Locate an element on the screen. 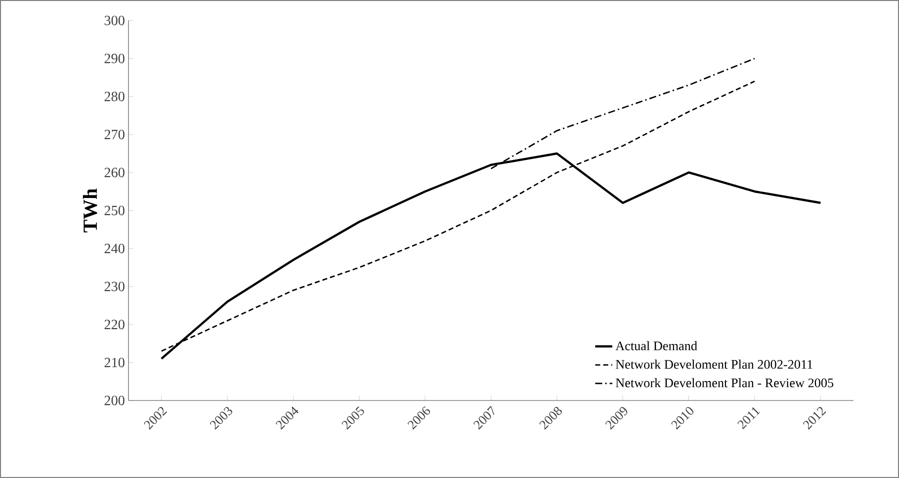 The width and height of the screenshot is (899, 478). y-tick-label: 210 is located at coordinates (114, 363).